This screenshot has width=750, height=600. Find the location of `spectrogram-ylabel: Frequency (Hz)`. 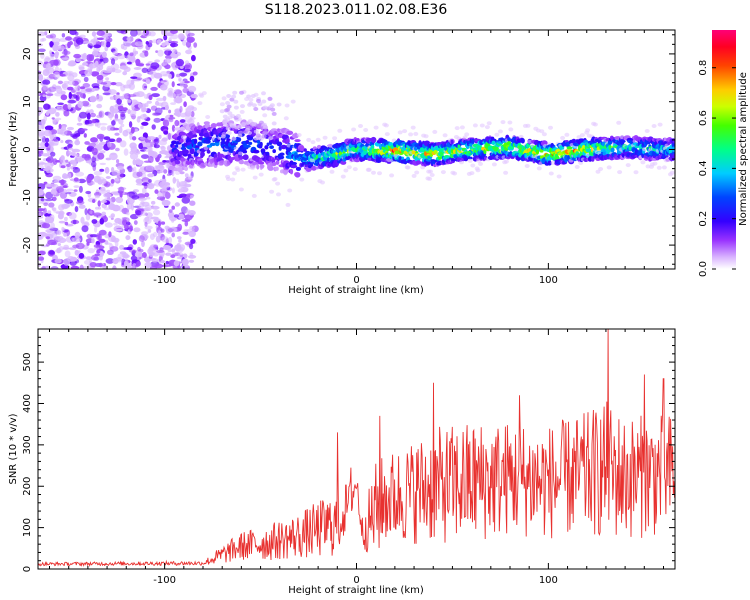

spectrogram-ylabel: Frequency (Hz) is located at coordinates (13, 149).